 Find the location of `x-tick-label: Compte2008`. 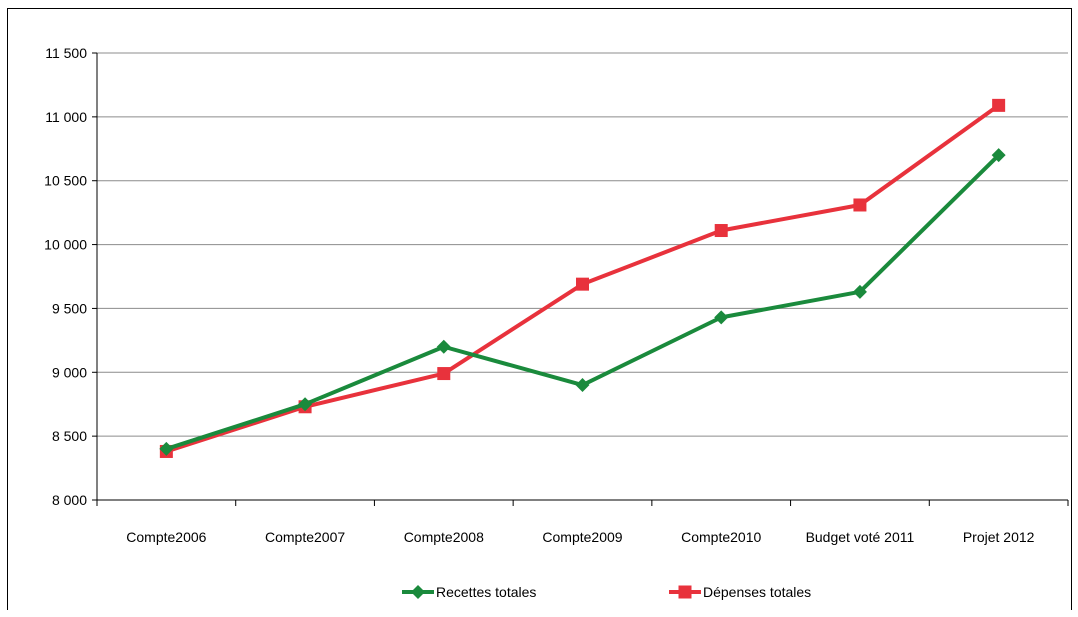

x-tick-label: Compte2008 is located at coordinates (444, 537).